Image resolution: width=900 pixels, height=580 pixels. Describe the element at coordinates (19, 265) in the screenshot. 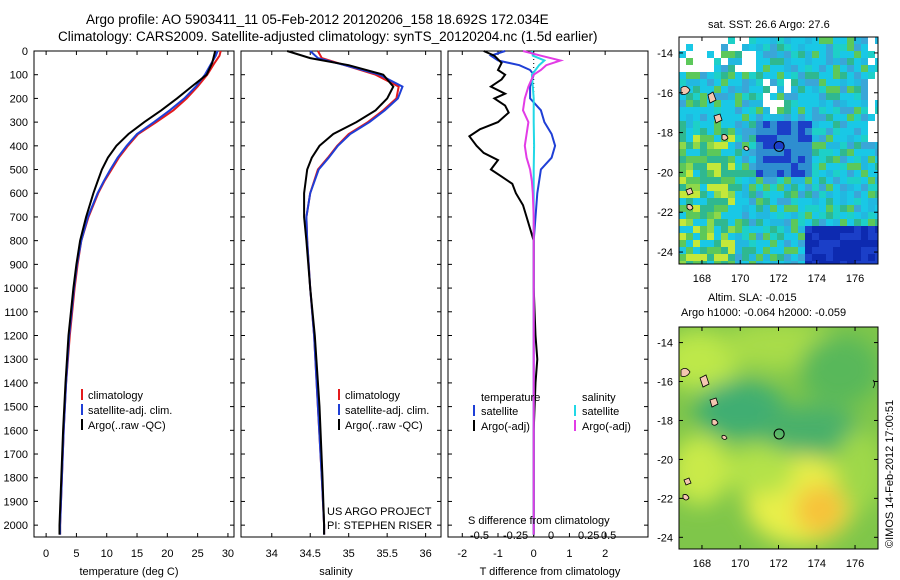

I see `depth-tick-label: 900` at that location.